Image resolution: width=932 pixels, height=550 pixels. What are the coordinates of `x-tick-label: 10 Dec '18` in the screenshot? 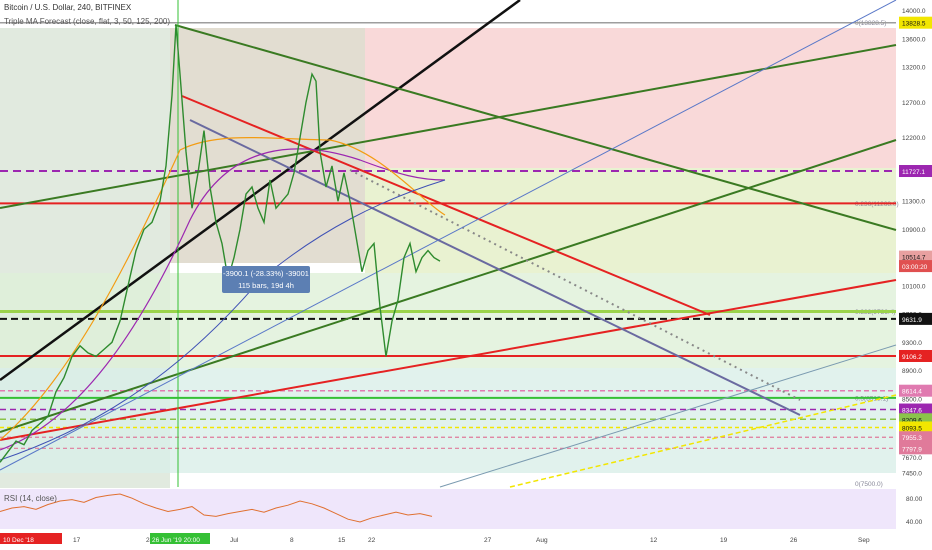 It's located at (18, 540).